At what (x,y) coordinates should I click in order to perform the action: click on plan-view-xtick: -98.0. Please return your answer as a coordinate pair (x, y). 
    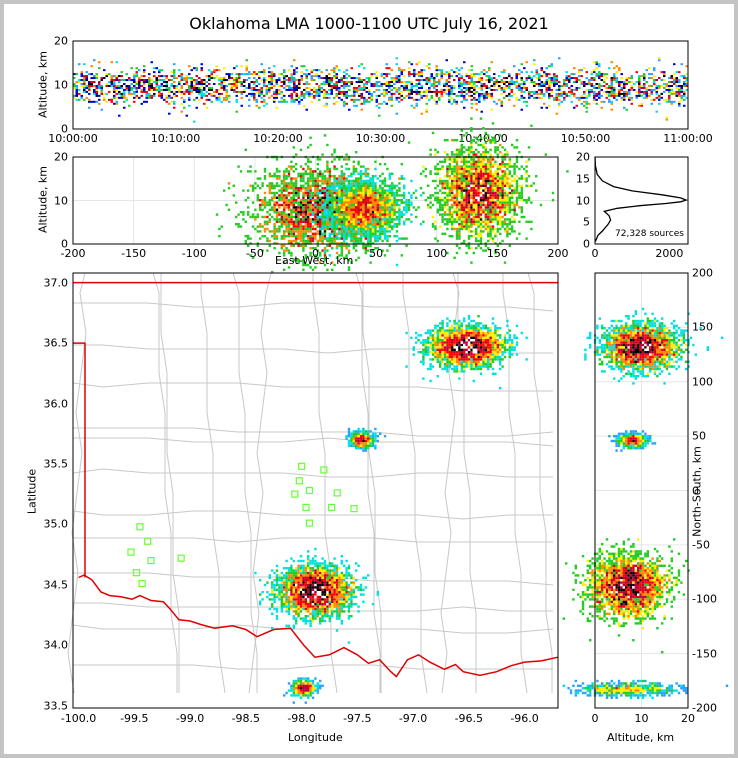
    Looking at the image, I should click on (301, 718).